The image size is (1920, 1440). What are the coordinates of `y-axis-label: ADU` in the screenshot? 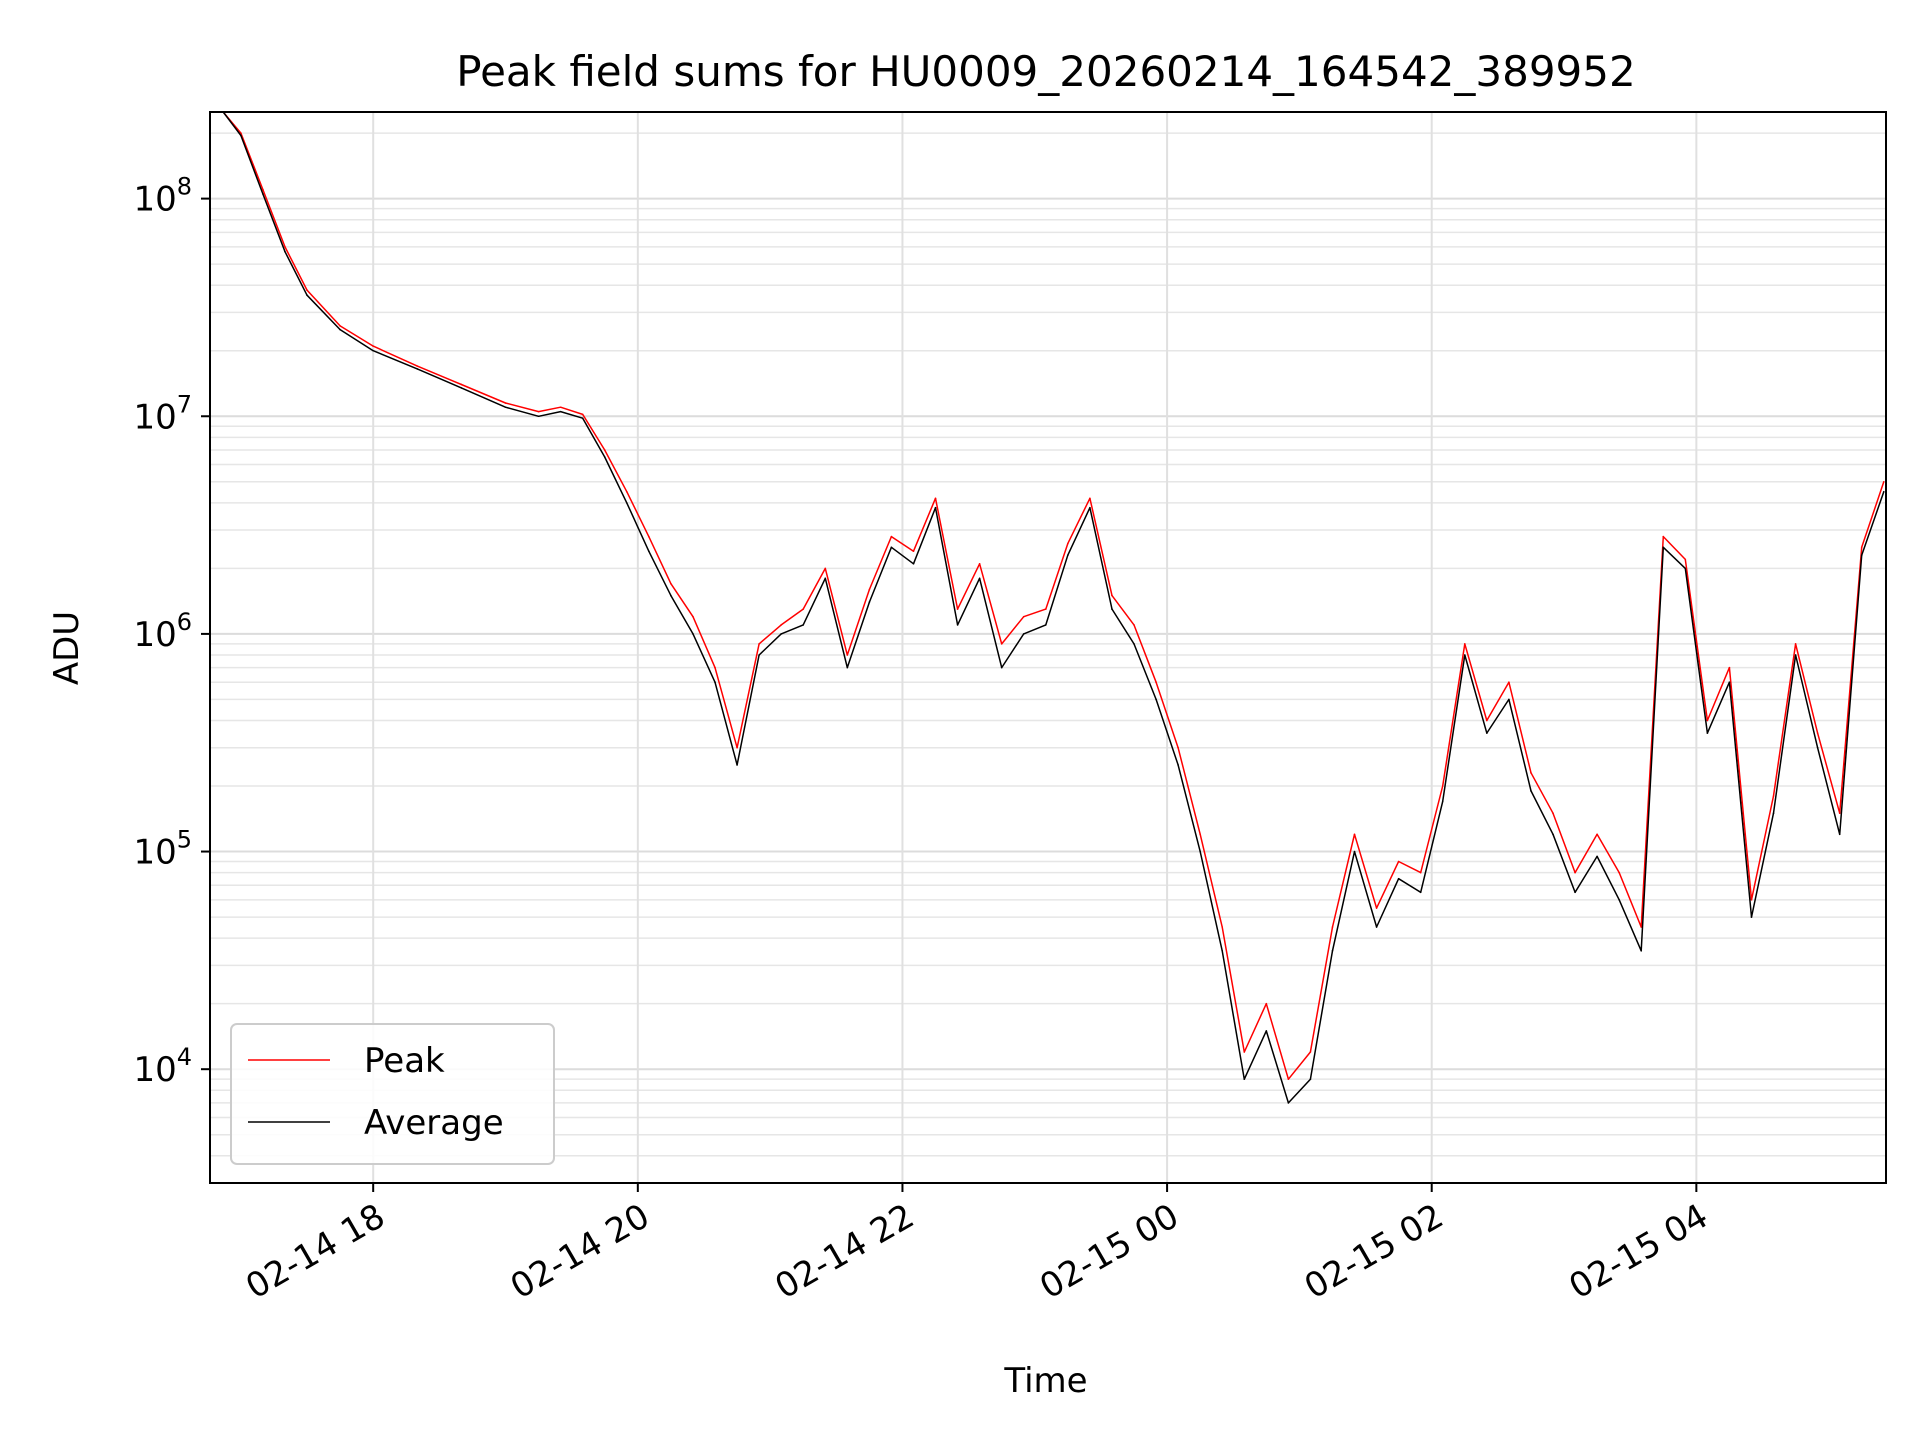 It's located at (67, 648).